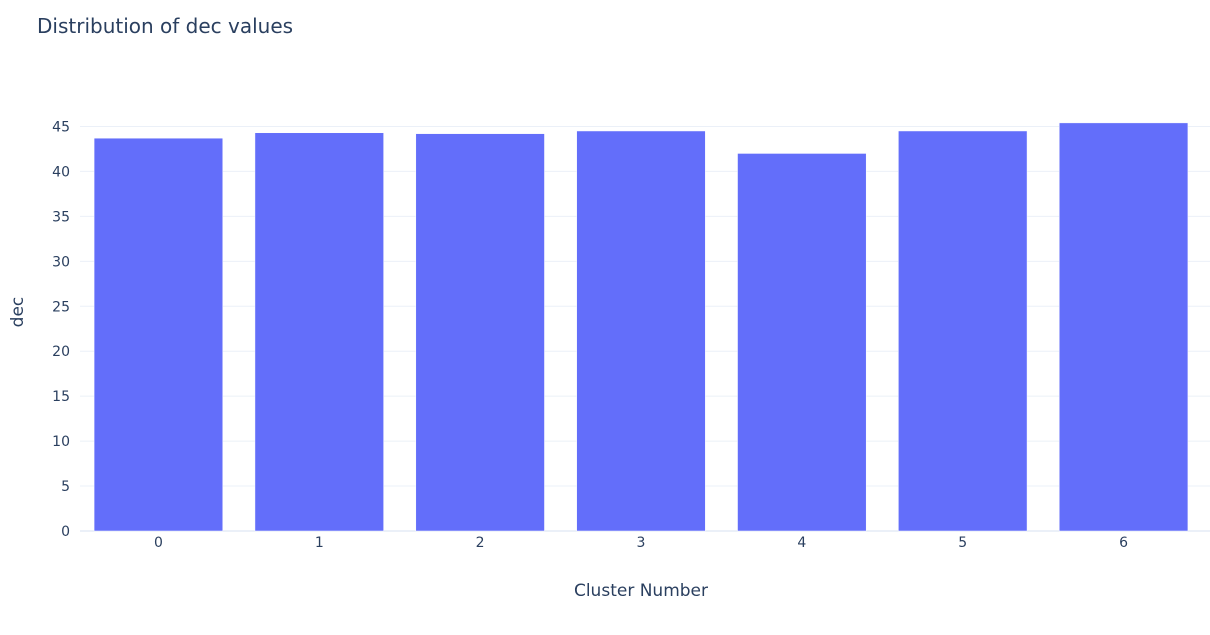  What do you see at coordinates (641, 591) in the screenshot?
I see `x-axis-title: Cluster Number` at bounding box center [641, 591].